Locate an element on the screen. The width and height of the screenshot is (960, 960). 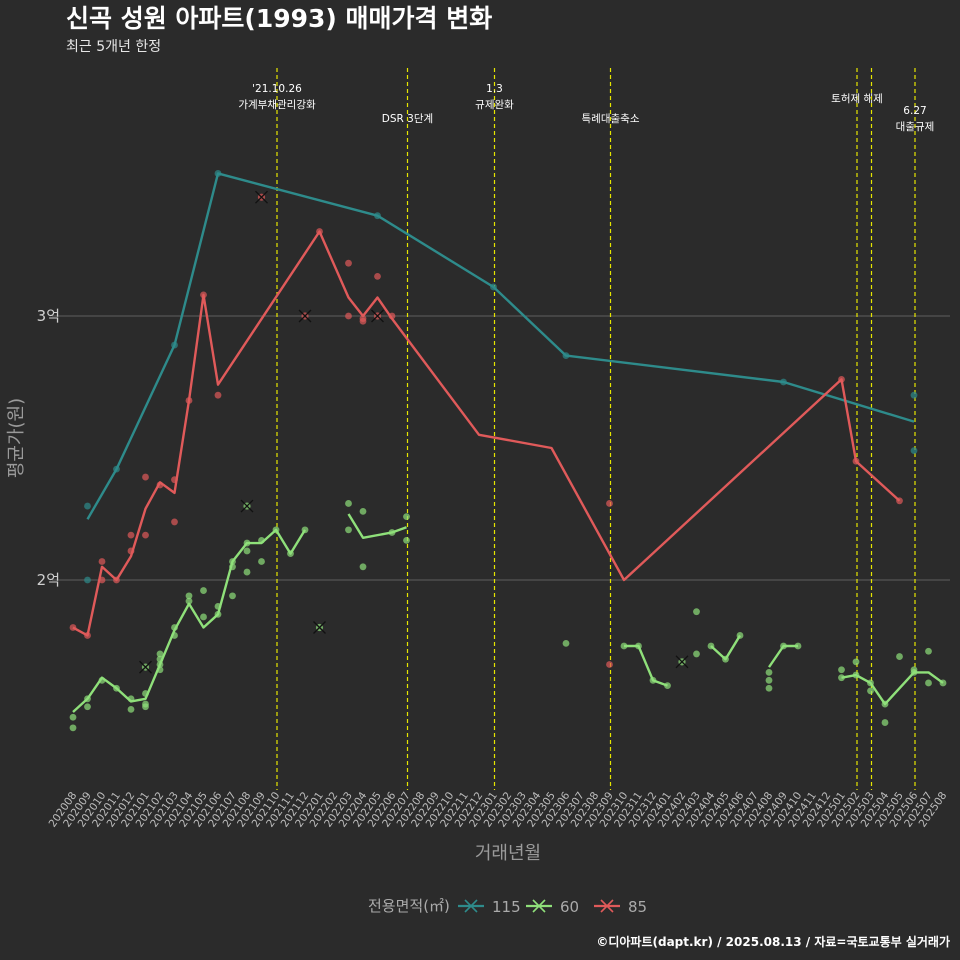
y-axis-label: 평균가(원) is located at coordinates (16, 438).